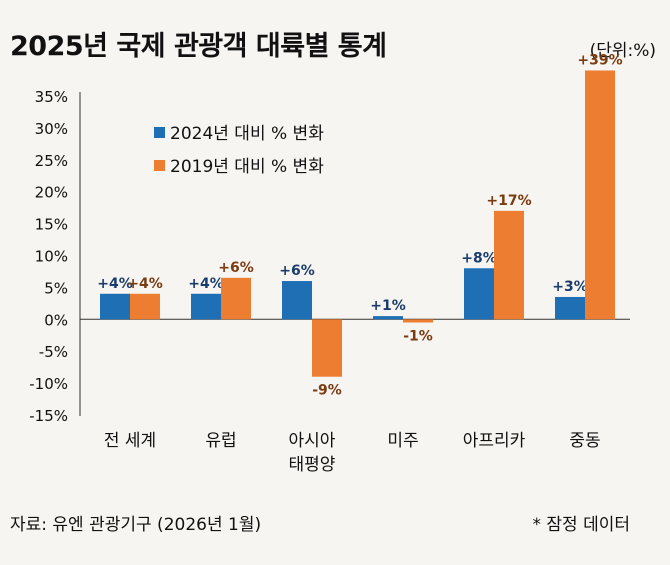  I want to click on y-tick-label: -5%, so click(53, 352).